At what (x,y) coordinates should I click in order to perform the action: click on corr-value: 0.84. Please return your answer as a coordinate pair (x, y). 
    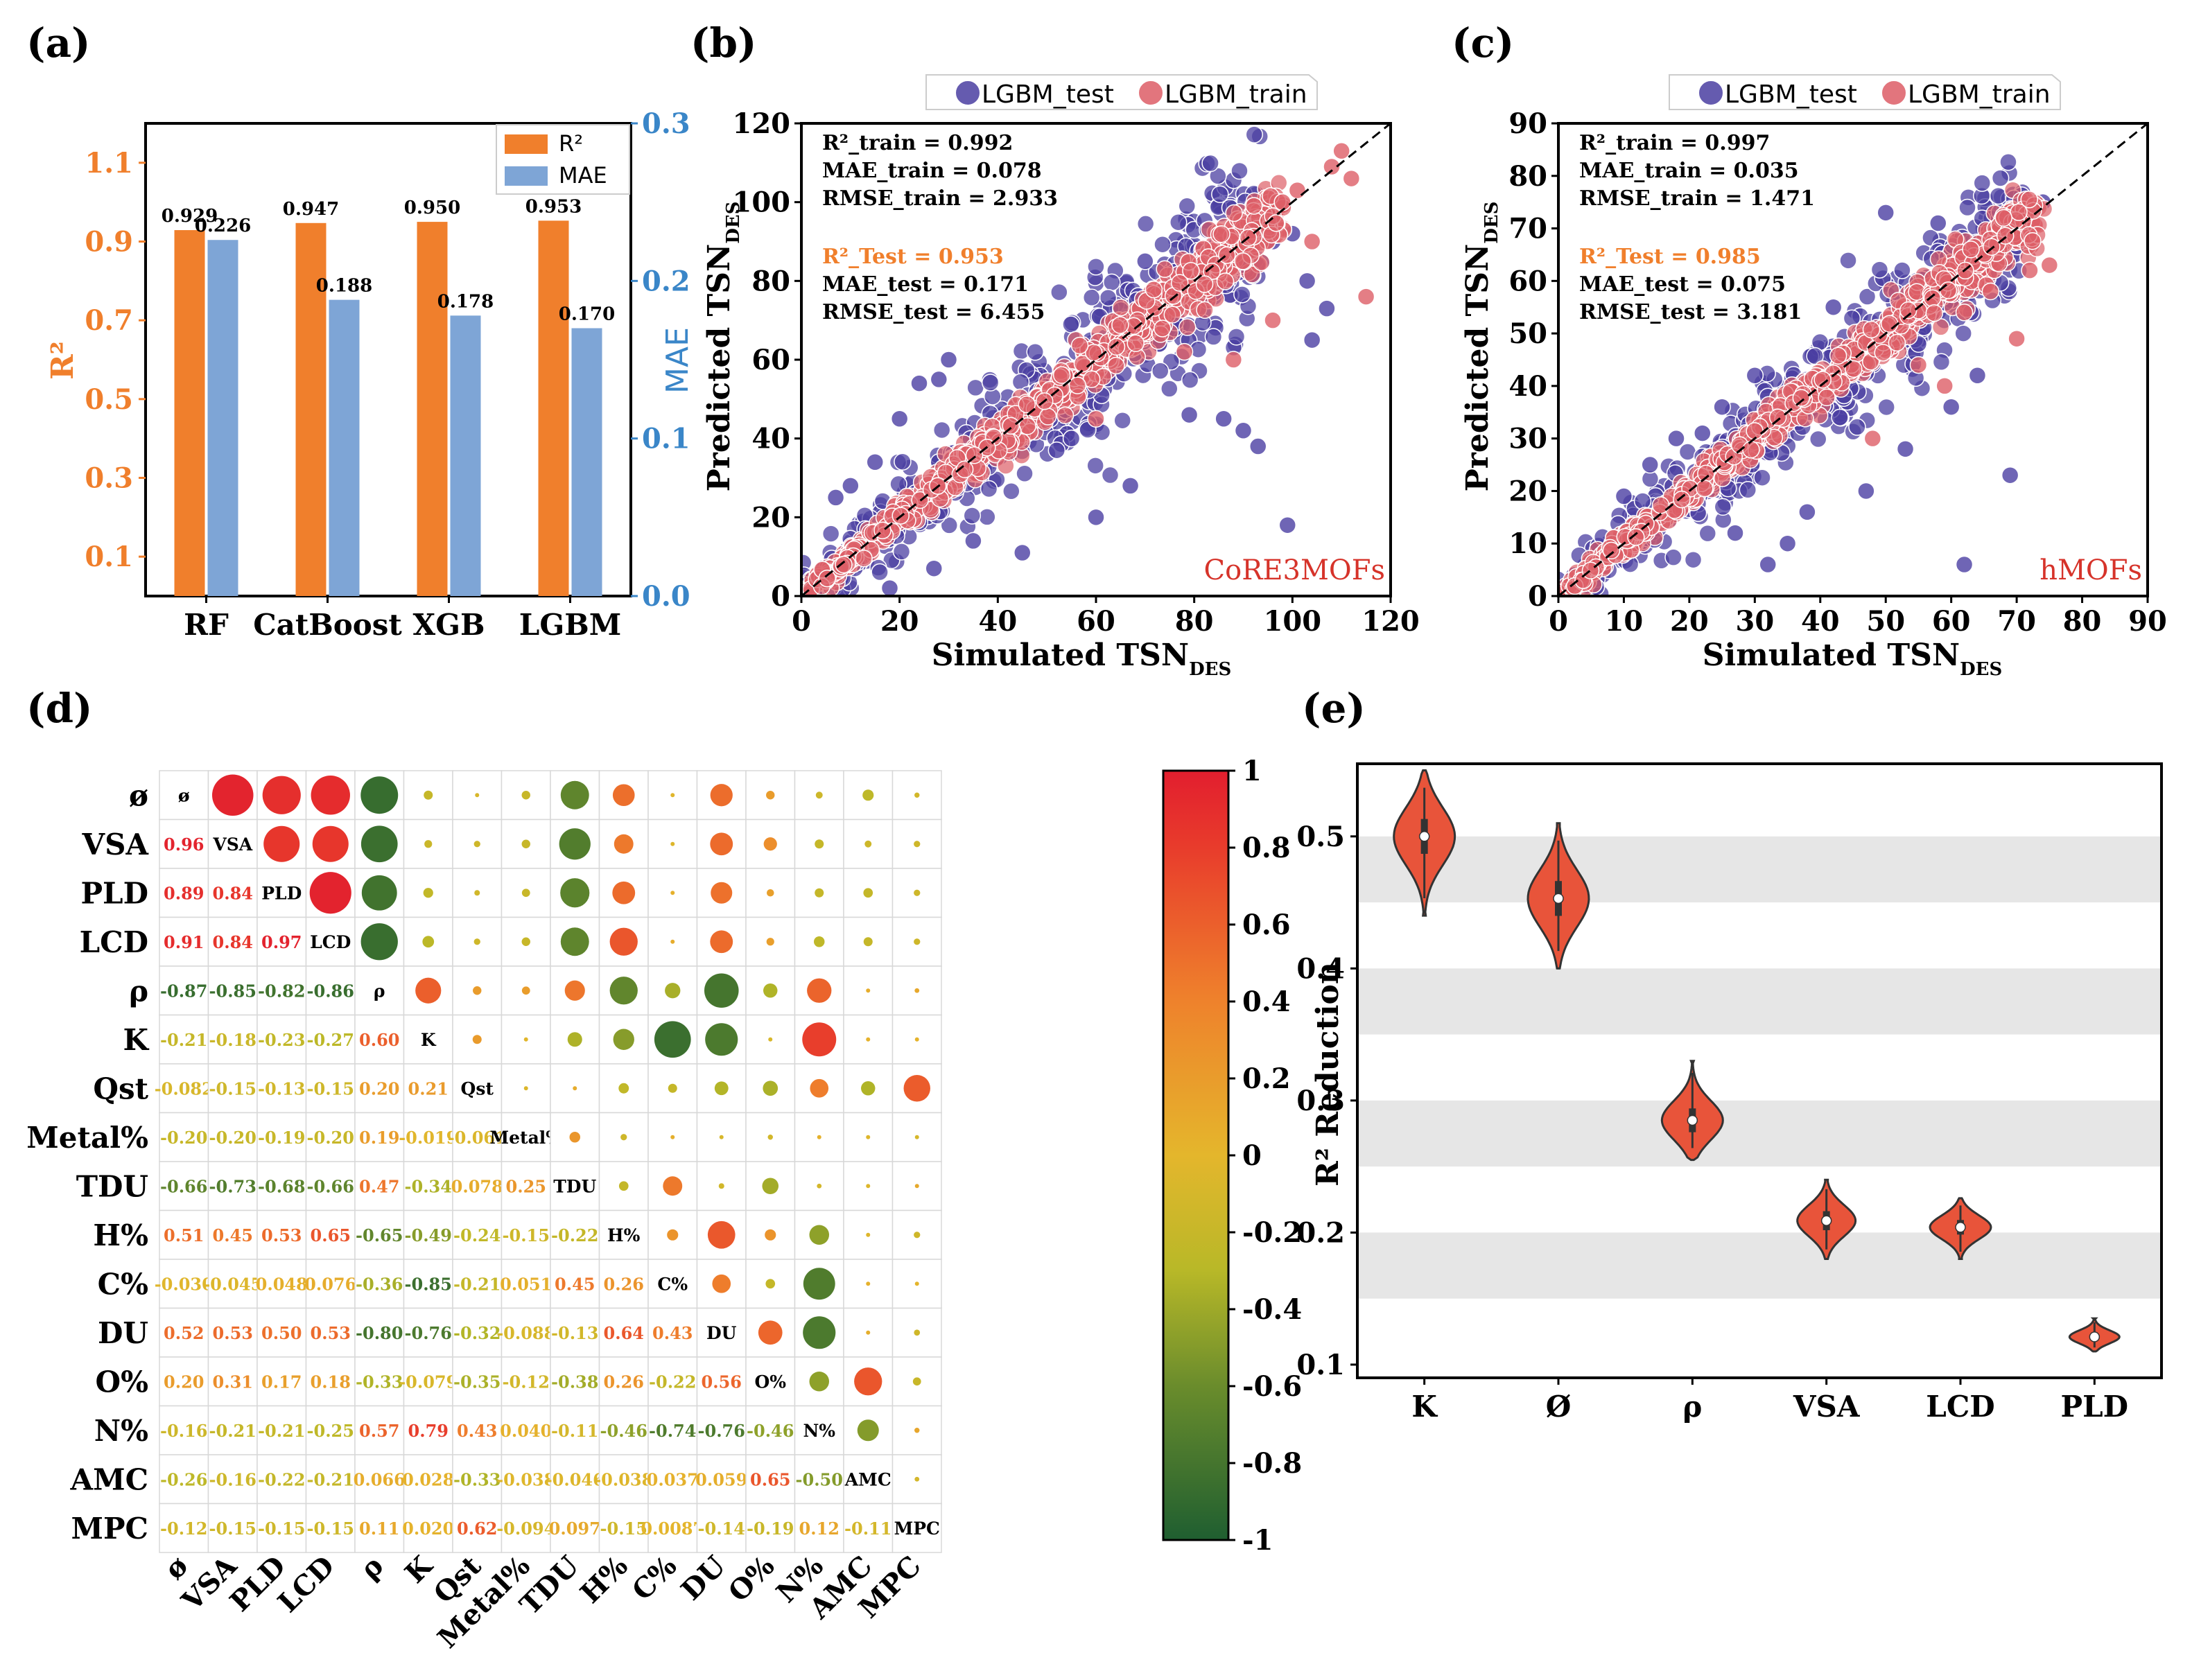
    Looking at the image, I should click on (233, 942).